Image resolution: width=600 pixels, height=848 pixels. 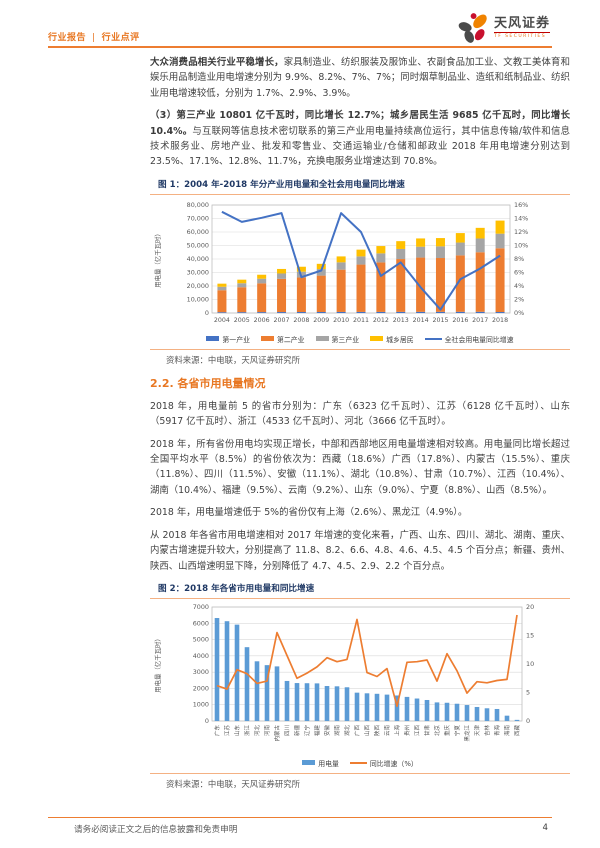 I want to click on legend-item: 全社会用电量同比增速, so click(x=469, y=339).